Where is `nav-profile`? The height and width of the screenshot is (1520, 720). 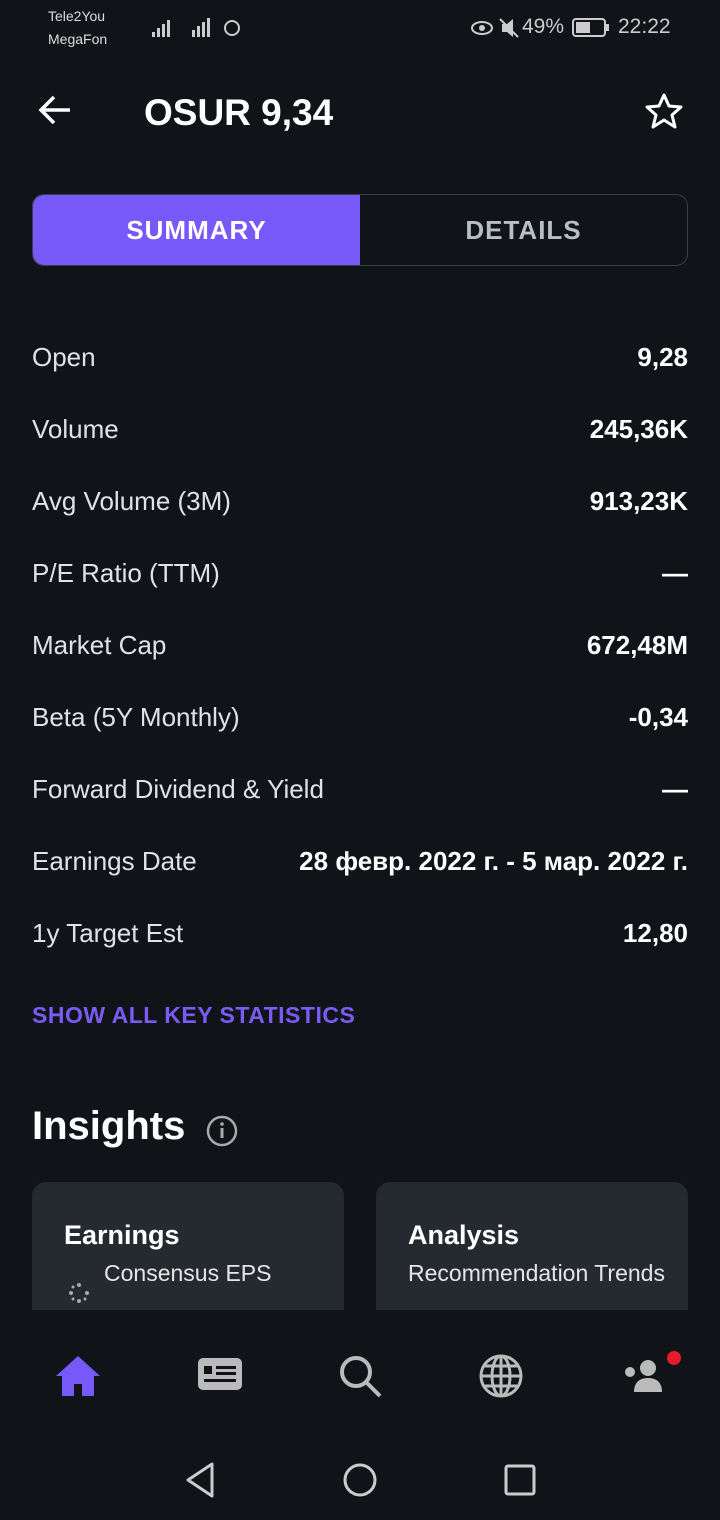
nav-profile is located at coordinates (653, 1374).